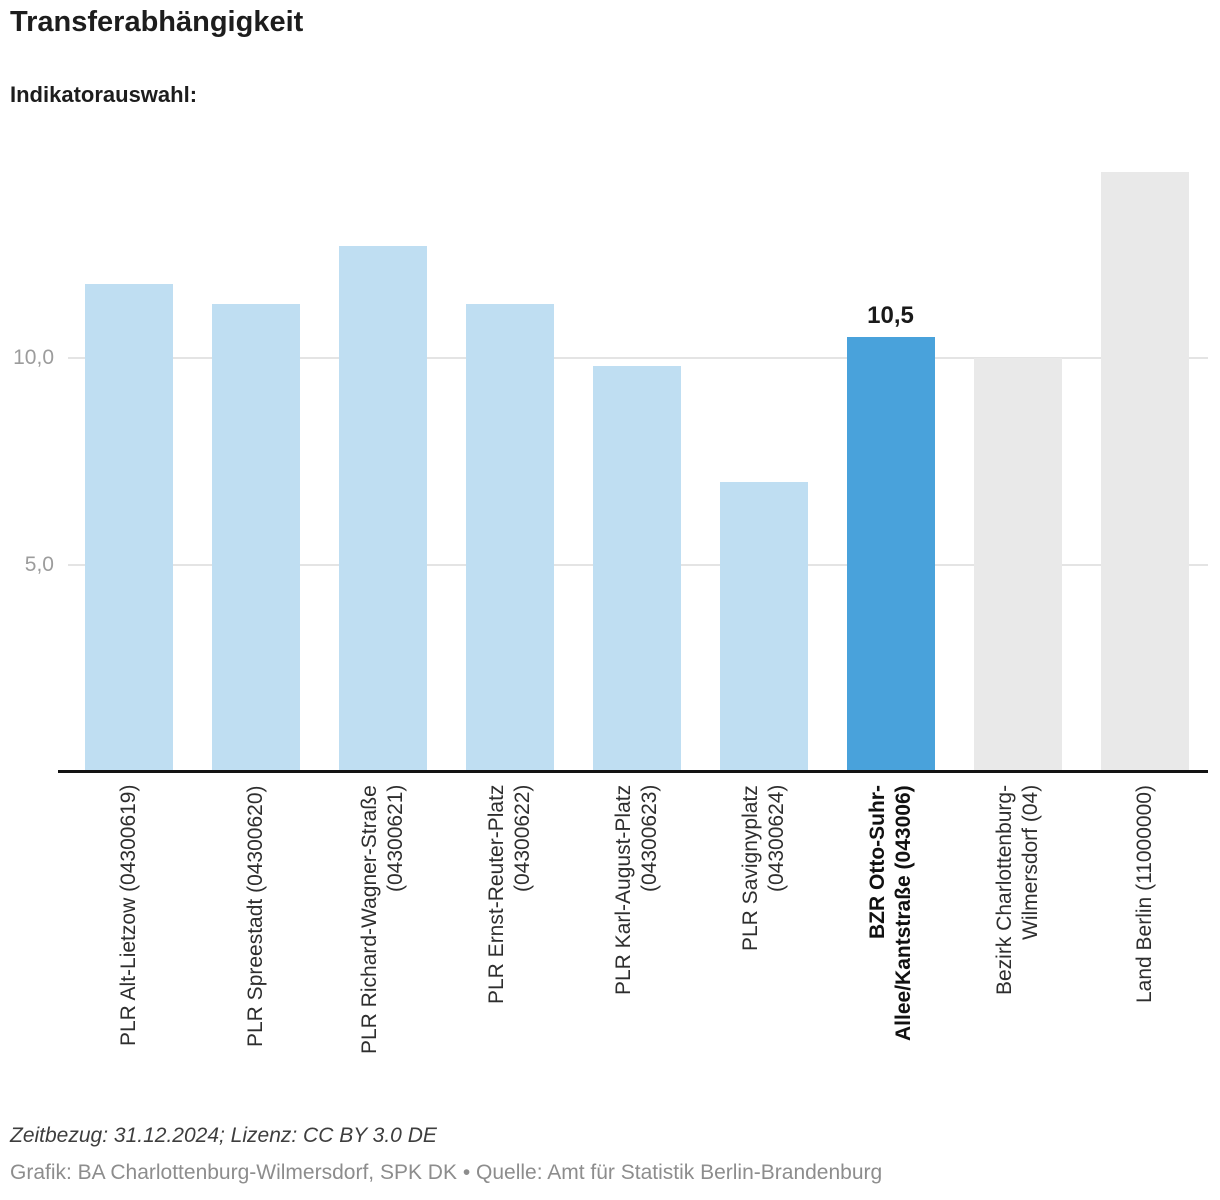 The width and height of the screenshot is (1220, 1200). What do you see at coordinates (382, 919) in the screenshot?
I see `x-tick-label: PLR Richard-Wagner-Straße (04300621)` at bounding box center [382, 919].